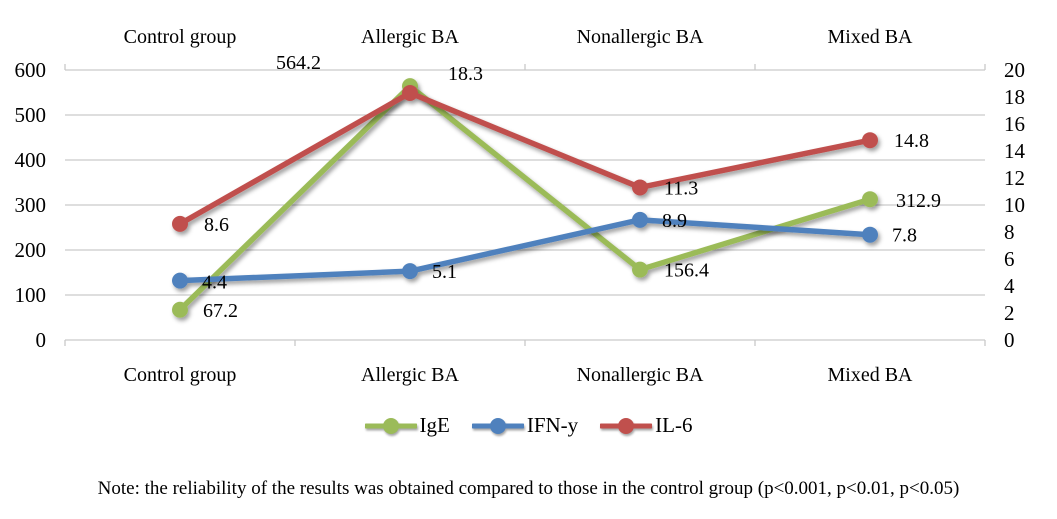 The image size is (1057, 519). I want to click on data-label-IL-6: 11.3, so click(681, 188).